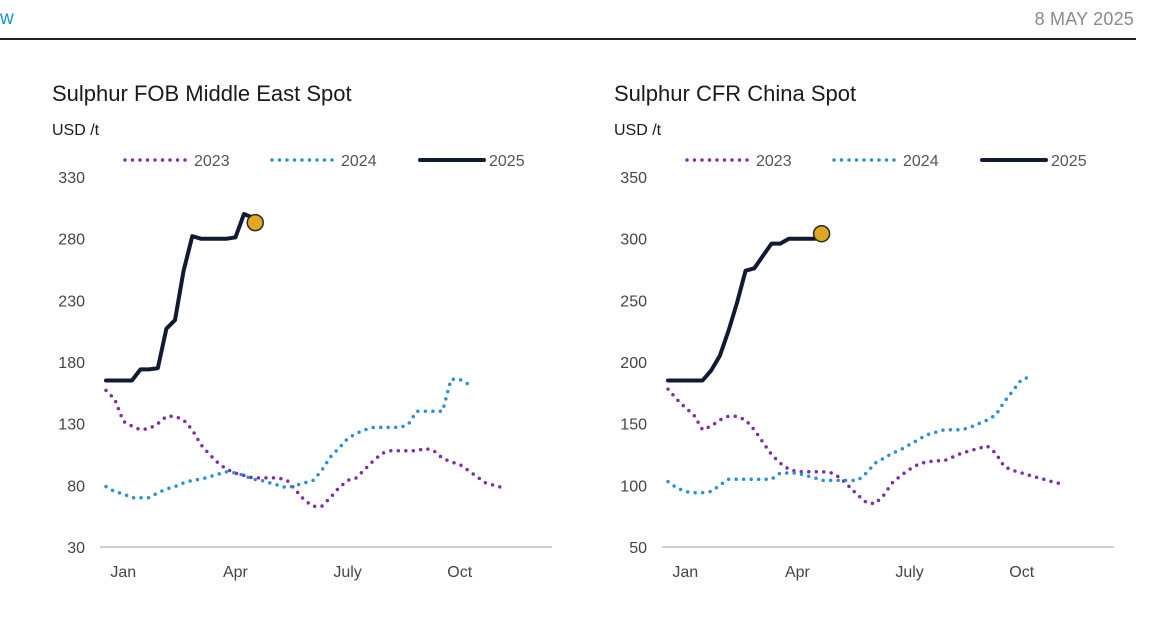 This screenshot has height=621, width=1170. What do you see at coordinates (633, 178) in the screenshot?
I see `y-tick-label: 350` at bounding box center [633, 178].